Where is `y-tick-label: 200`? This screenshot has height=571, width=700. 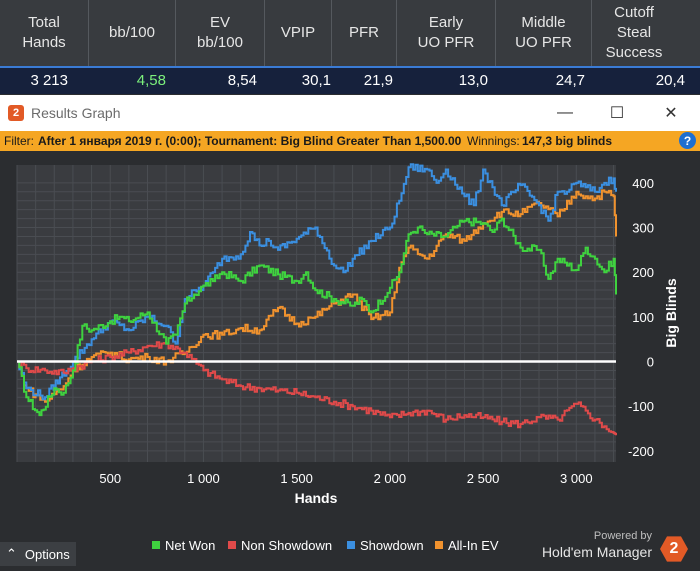 y-tick-label: 200 is located at coordinates (643, 272).